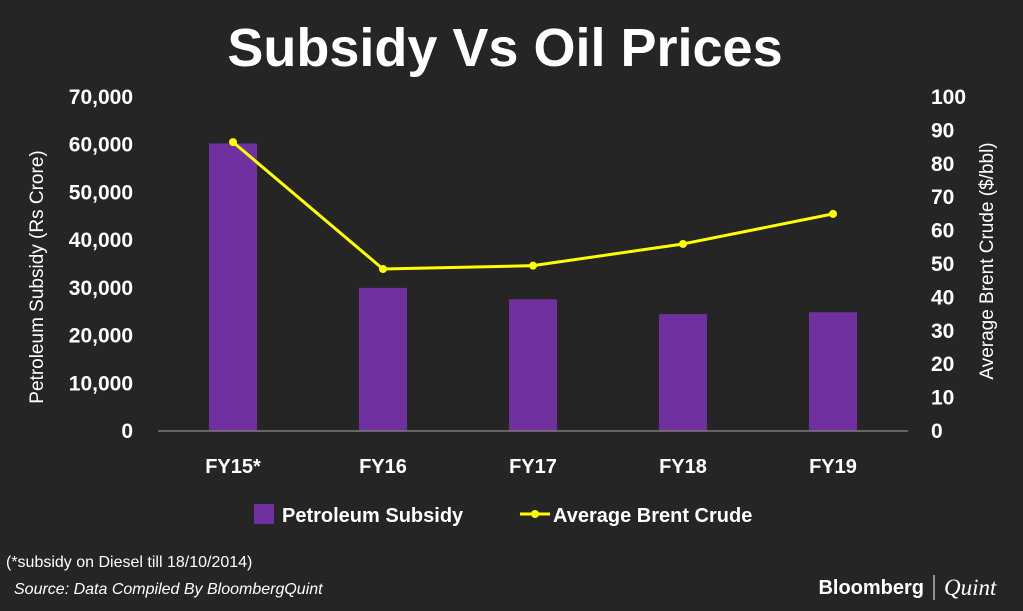  What do you see at coordinates (37, 276) in the screenshot?
I see `y-axis-title: Petroleum Subsidy (Rs Crore)` at bounding box center [37, 276].